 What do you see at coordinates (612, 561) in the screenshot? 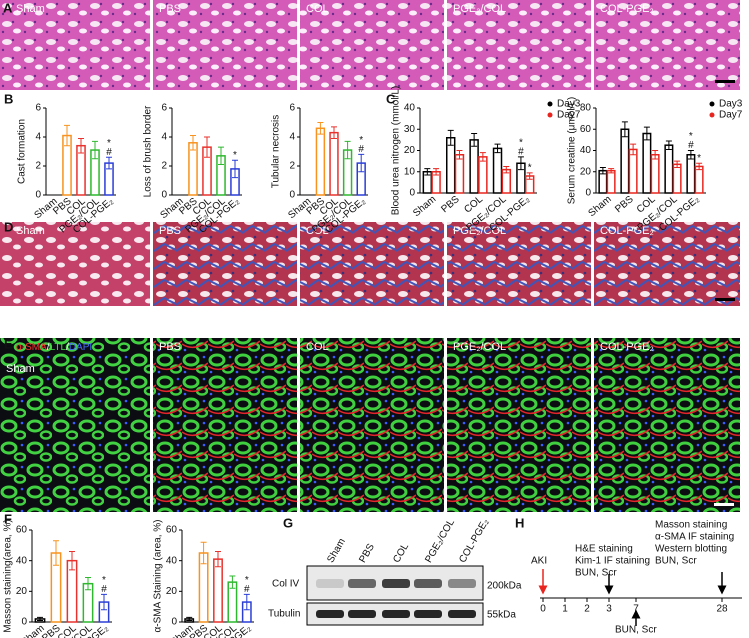
I see `task-label: Kim-1 IF staining` at bounding box center [612, 561].